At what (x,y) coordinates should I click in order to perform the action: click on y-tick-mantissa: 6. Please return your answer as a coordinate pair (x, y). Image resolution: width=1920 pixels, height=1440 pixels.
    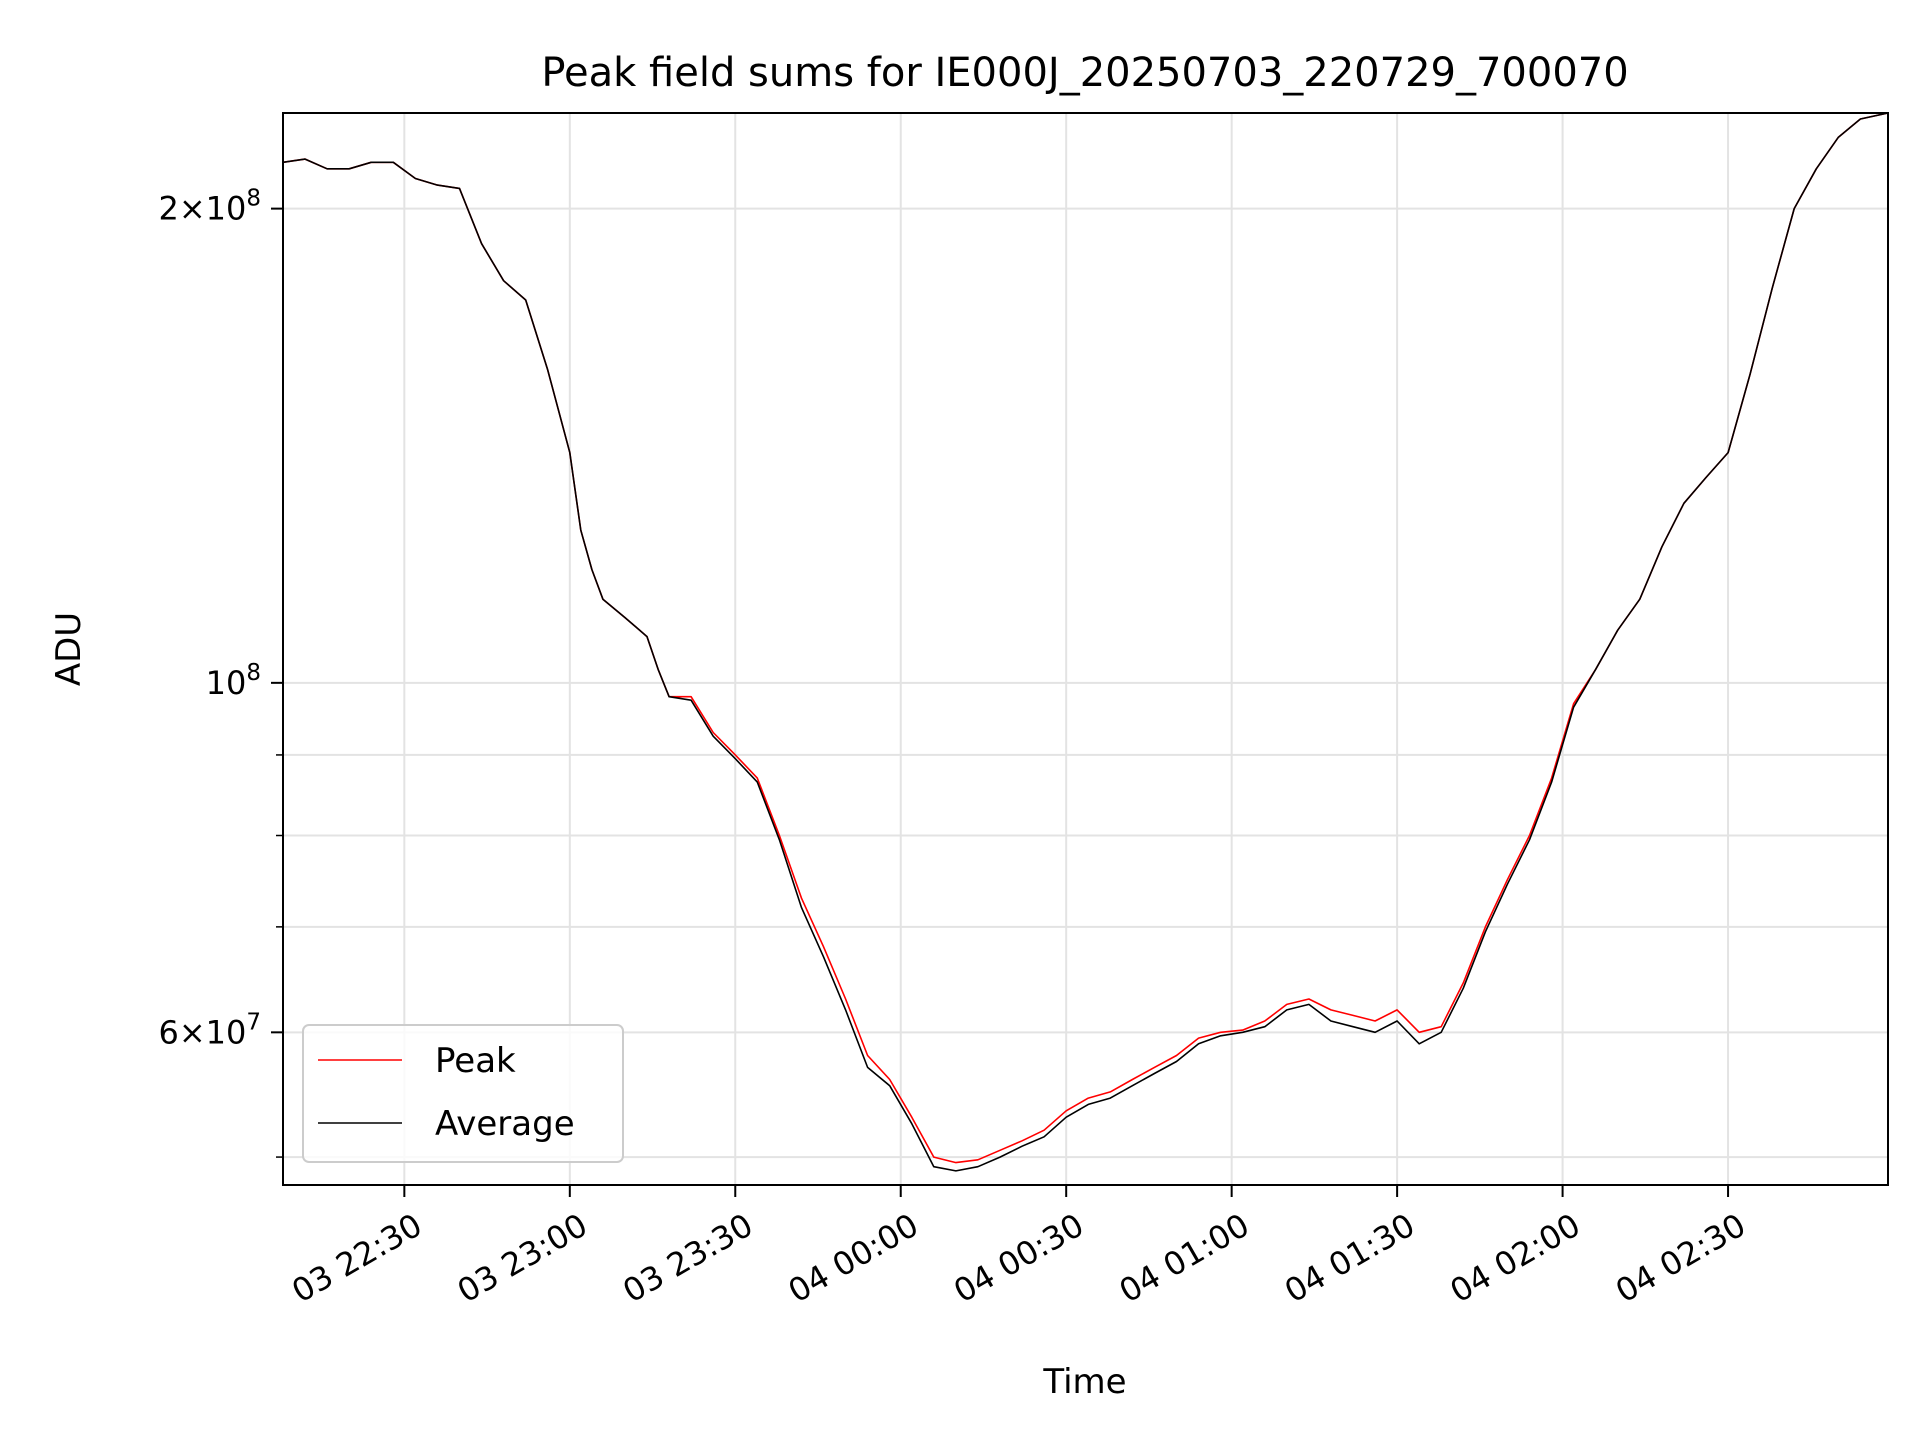
    Looking at the image, I should click on (168, 1032).